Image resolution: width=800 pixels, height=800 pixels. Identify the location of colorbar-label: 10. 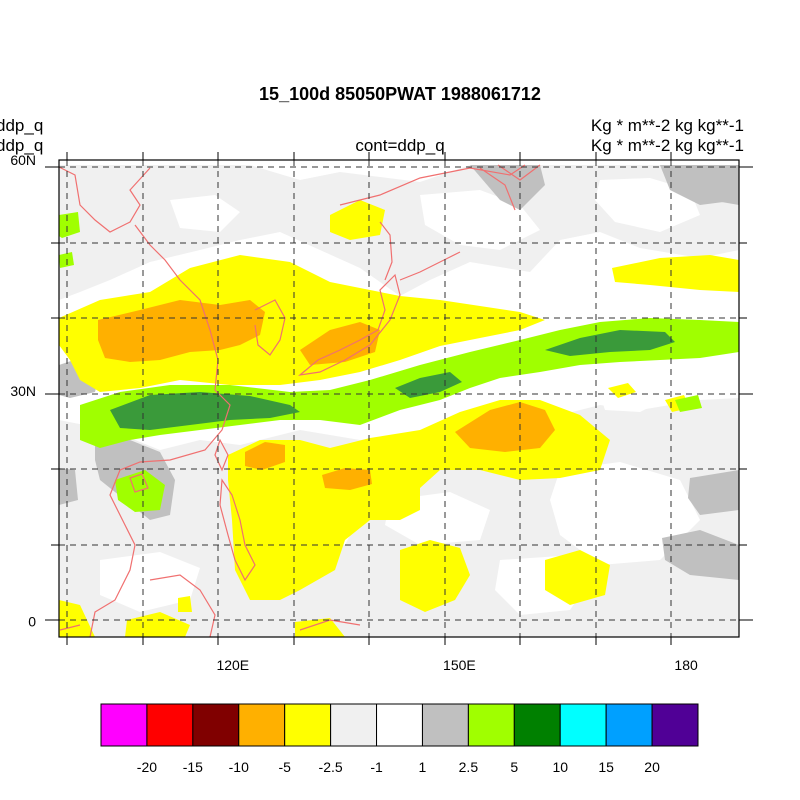
(560, 767).